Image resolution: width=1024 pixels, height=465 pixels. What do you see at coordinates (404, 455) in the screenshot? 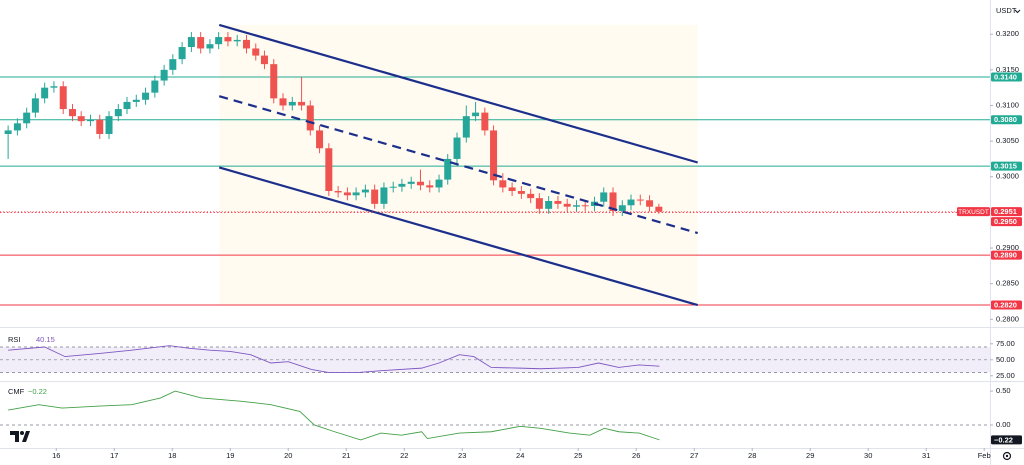
I see `x-tick-label: 22` at bounding box center [404, 455].